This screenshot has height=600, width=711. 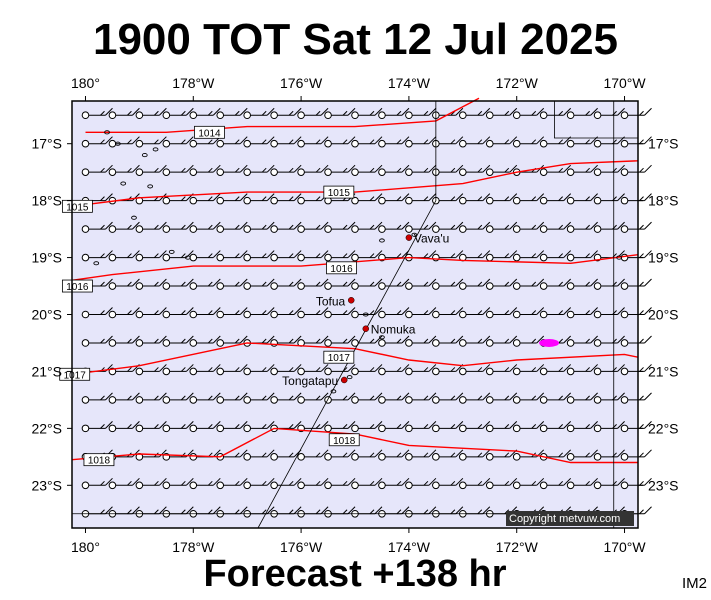 I want to click on place-label: Tofua, so click(x=331, y=301).